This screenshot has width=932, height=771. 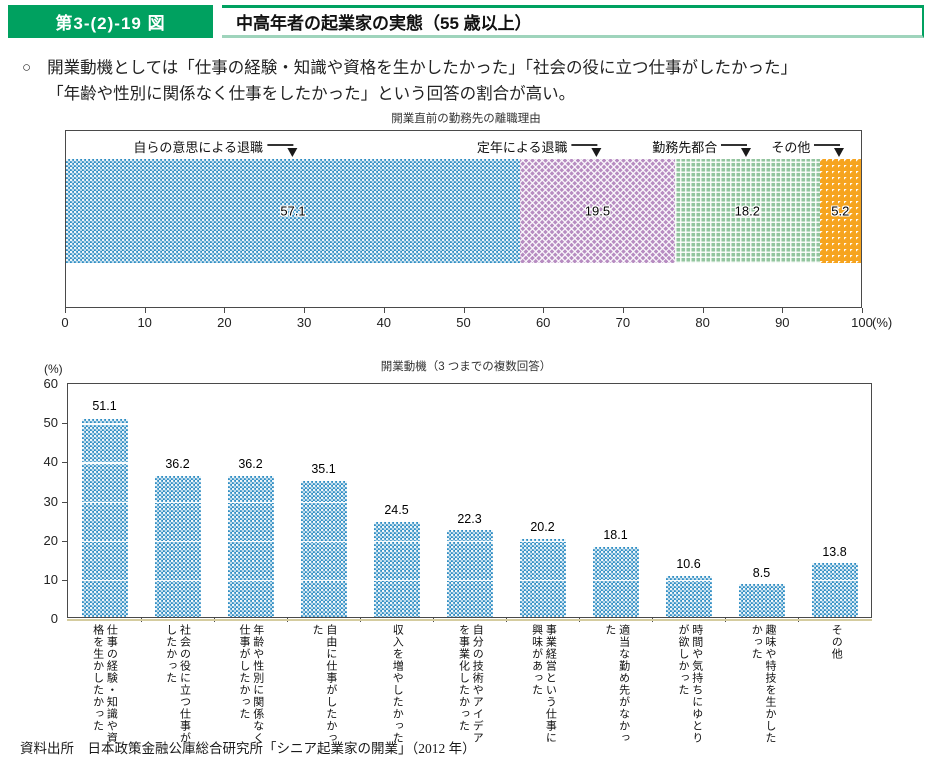 I want to click on category-label-10: その他, so click(x=836, y=642).